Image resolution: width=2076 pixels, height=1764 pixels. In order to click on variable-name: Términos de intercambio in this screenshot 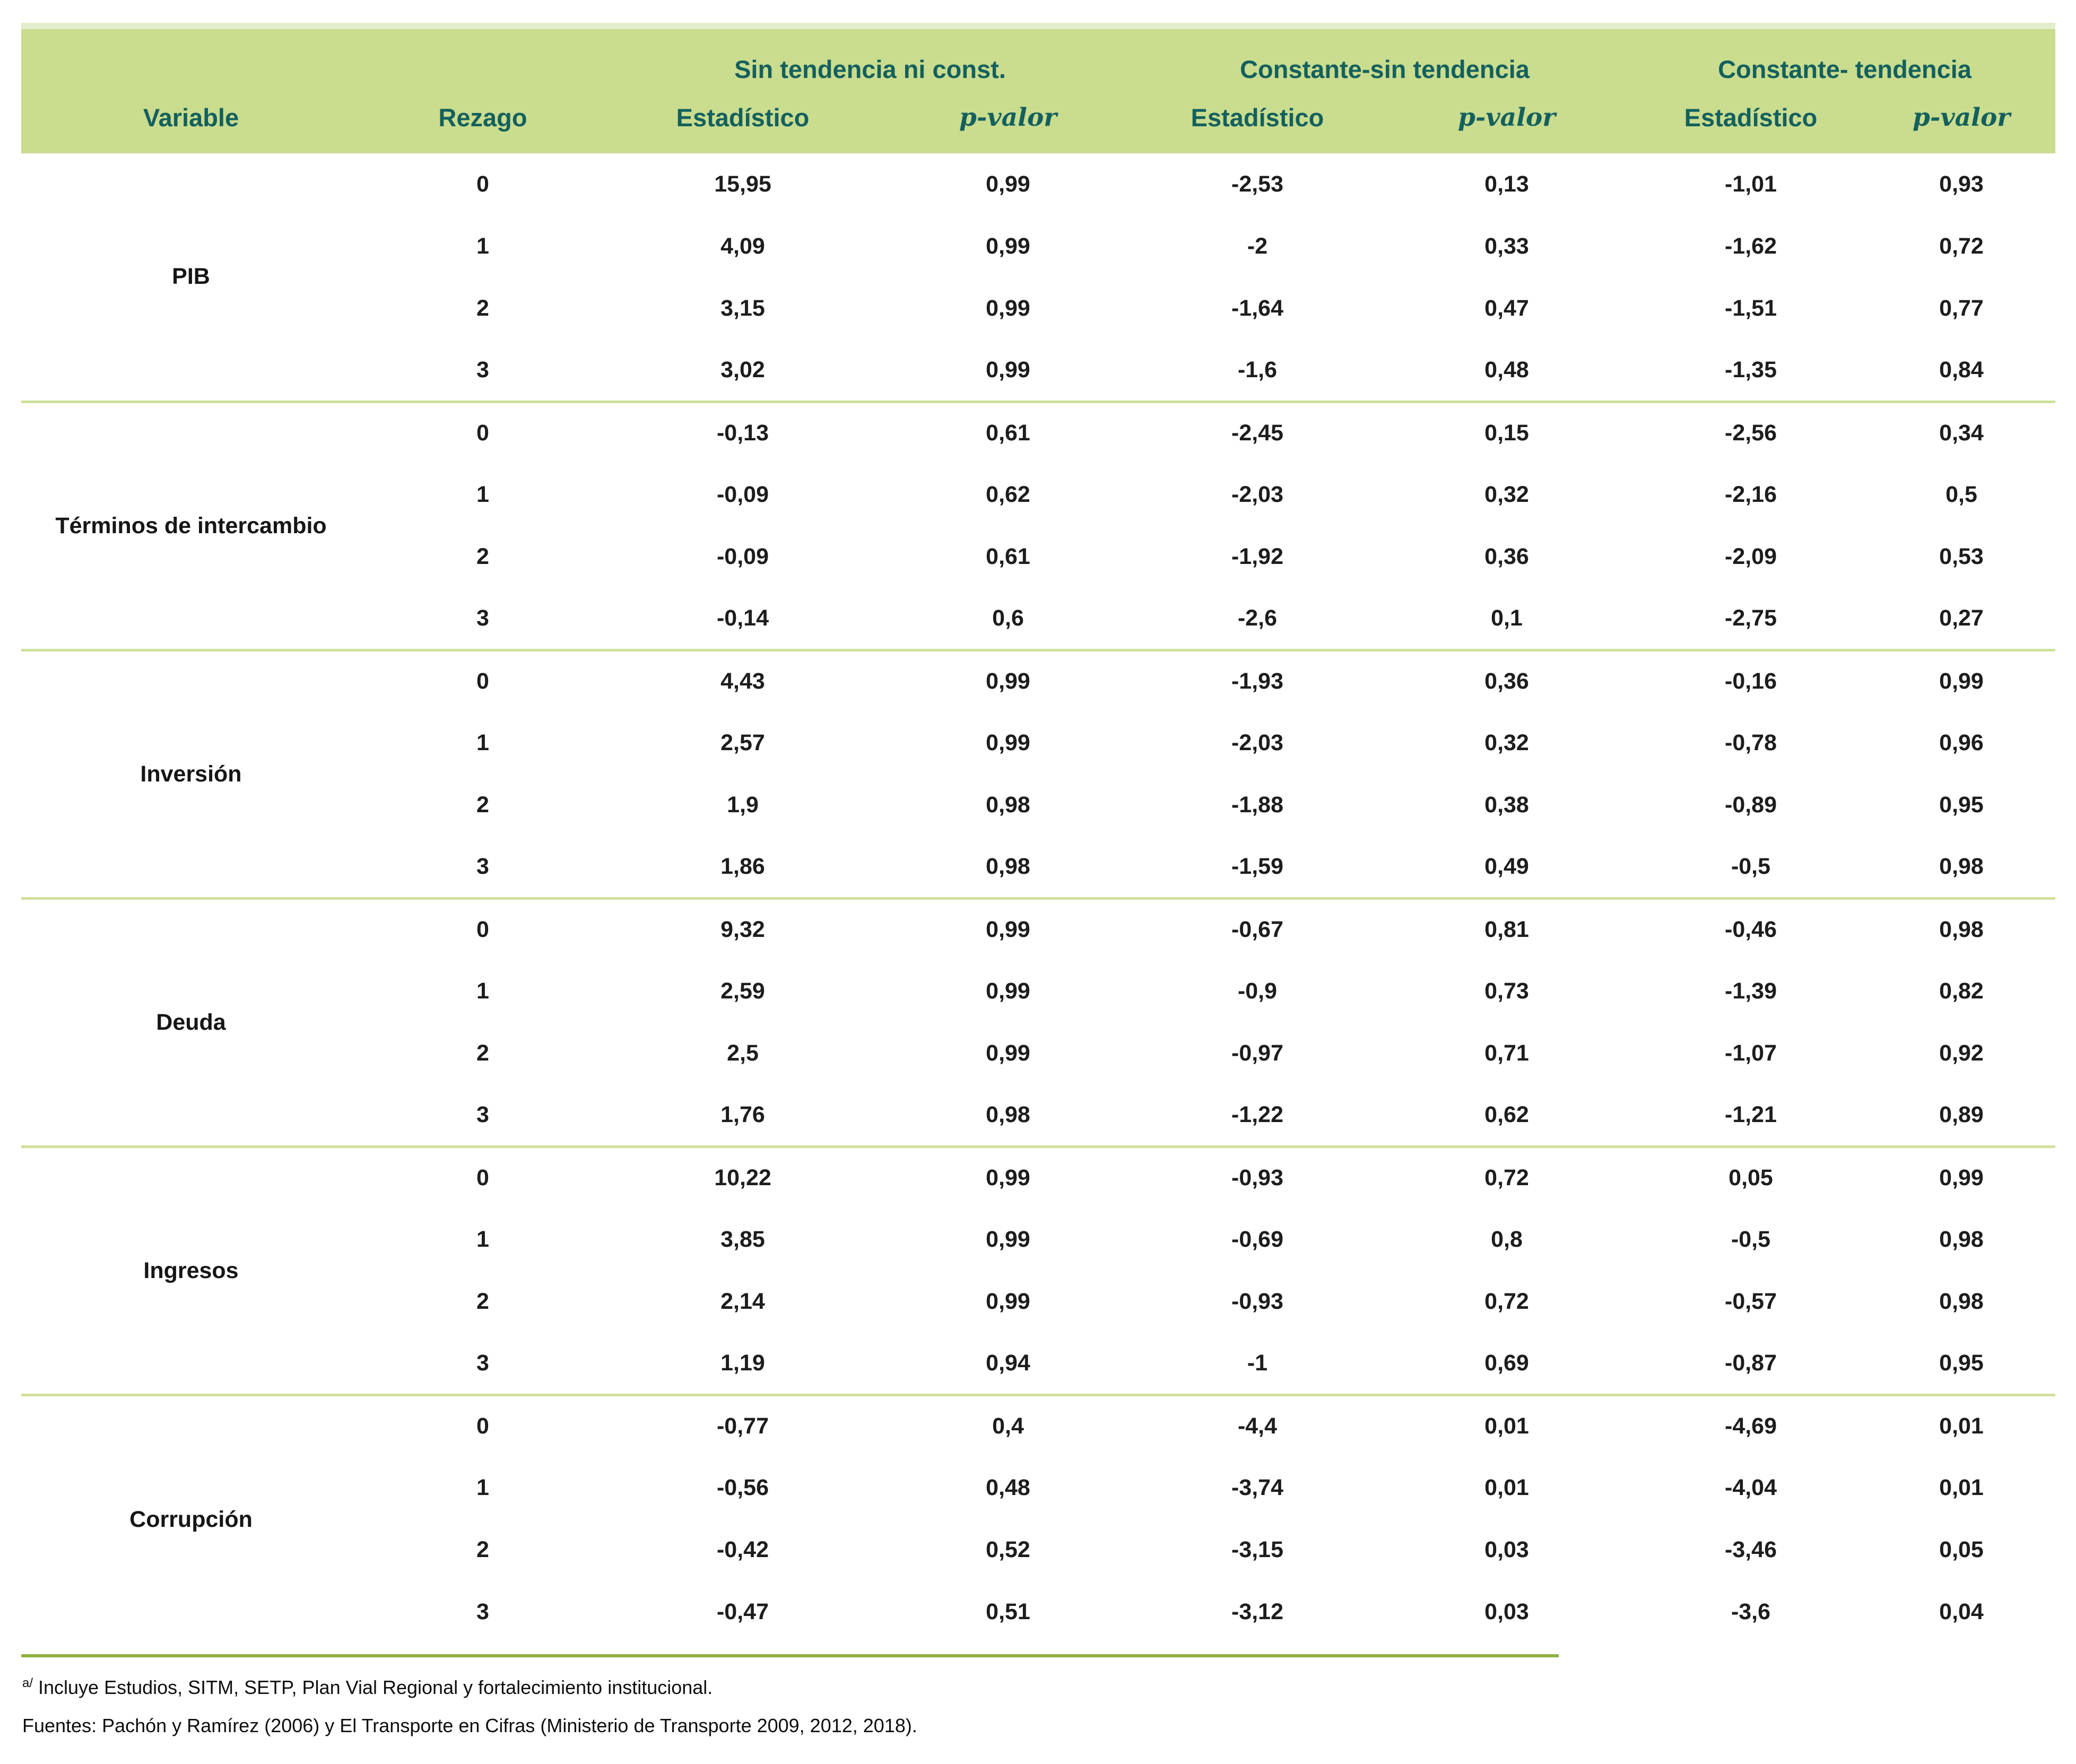, I will do `click(191, 525)`.